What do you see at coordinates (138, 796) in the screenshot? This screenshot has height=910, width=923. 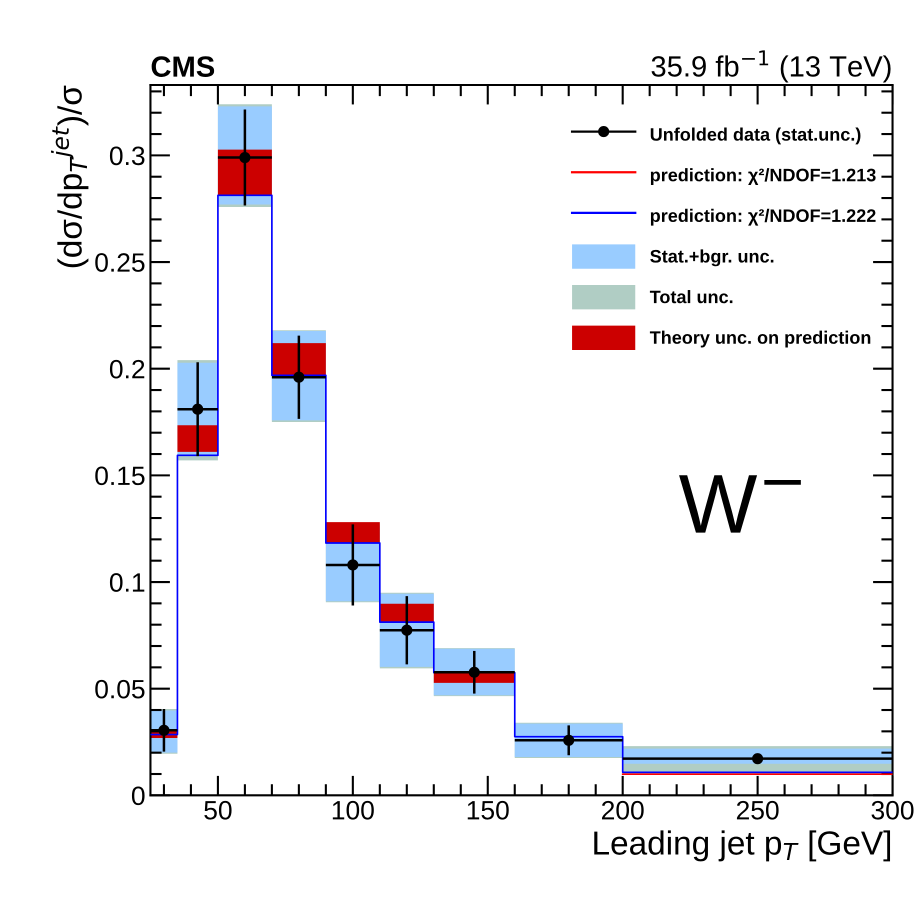 I see `y-tick-label: 0` at bounding box center [138, 796].